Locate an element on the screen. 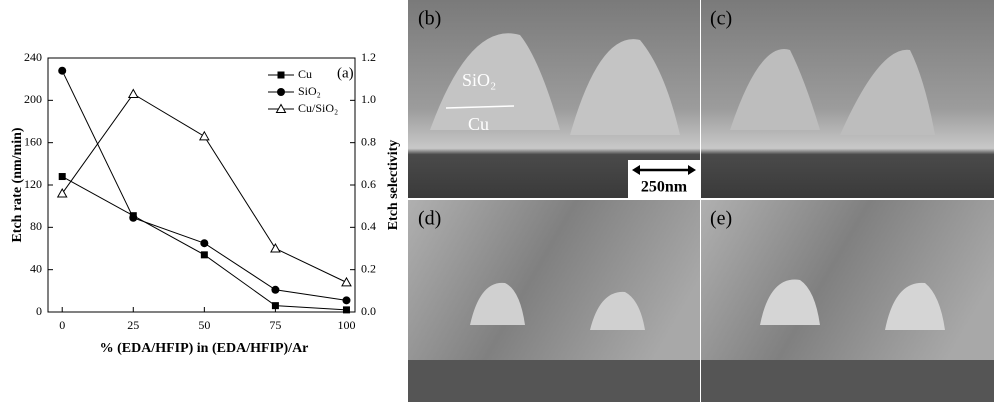  y-tick-label: 160 is located at coordinates (33, 141).